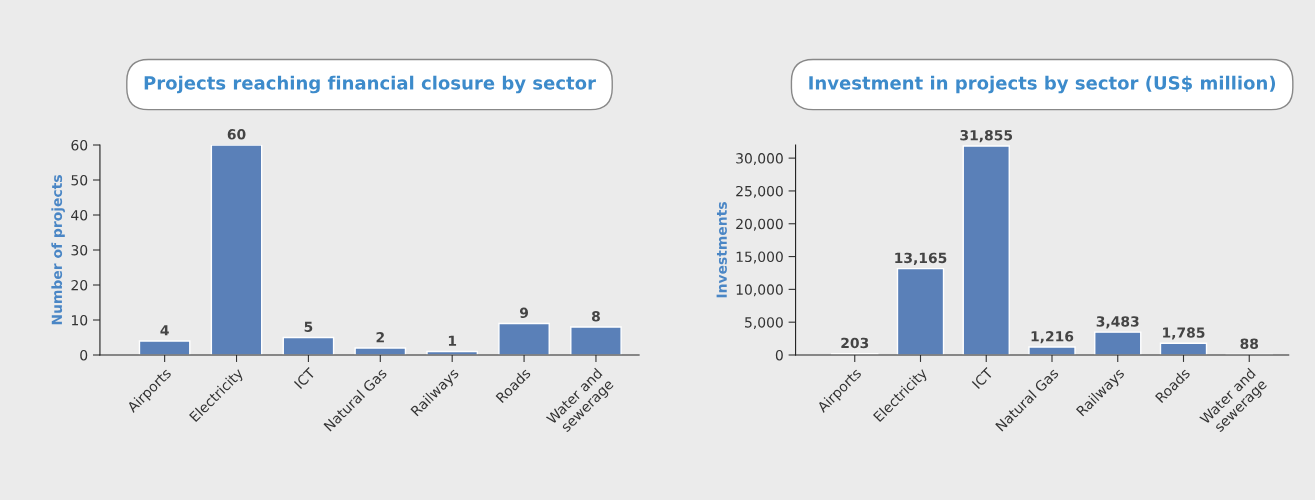 The width and height of the screenshot is (1315, 500). I want to click on y-axis-title: Number of projects, so click(58, 250).